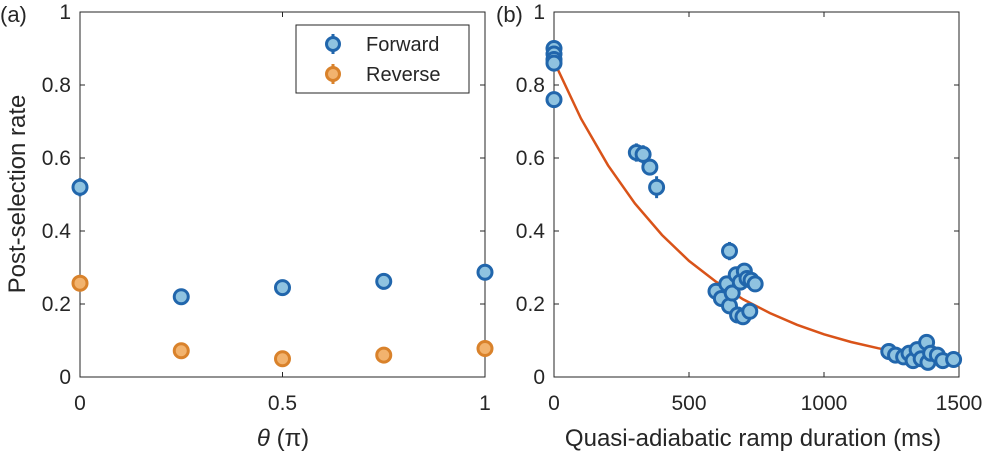  What do you see at coordinates (57, 231) in the screenshot?
I see `panel-a-ytick-label: 0.4` at bounding box center [57, 231].